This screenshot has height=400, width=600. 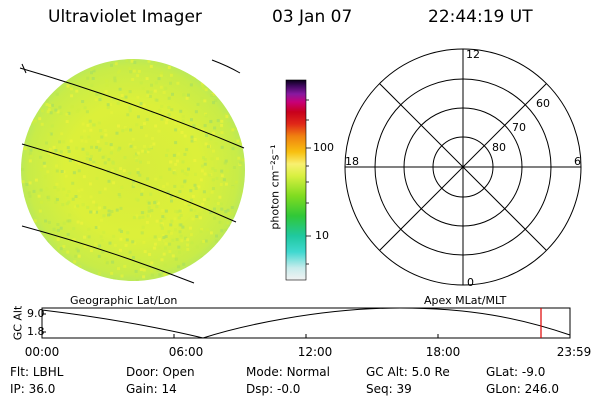 I want to click on lat-label-80: 80, so click(x=499, y=147).